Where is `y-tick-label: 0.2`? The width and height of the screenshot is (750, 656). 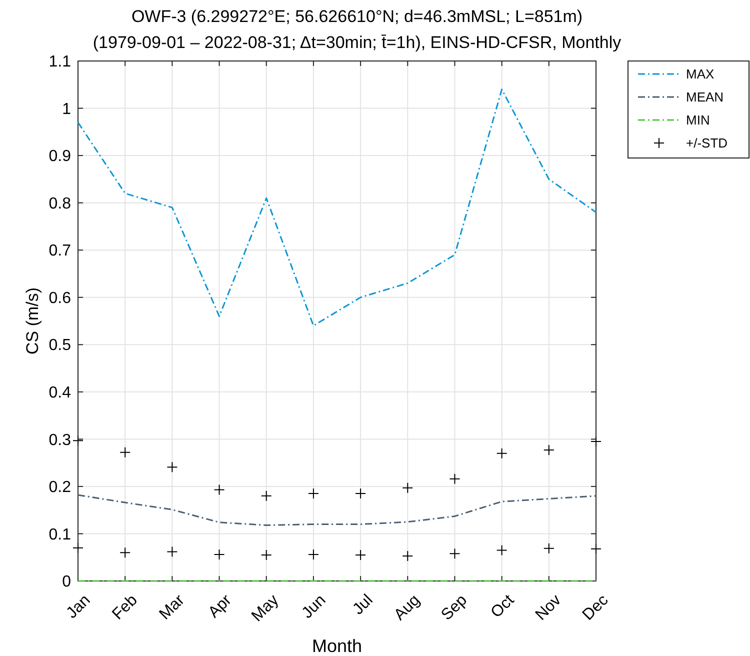 y-tick-label: 0.2 is located at coordinates (60, 487).